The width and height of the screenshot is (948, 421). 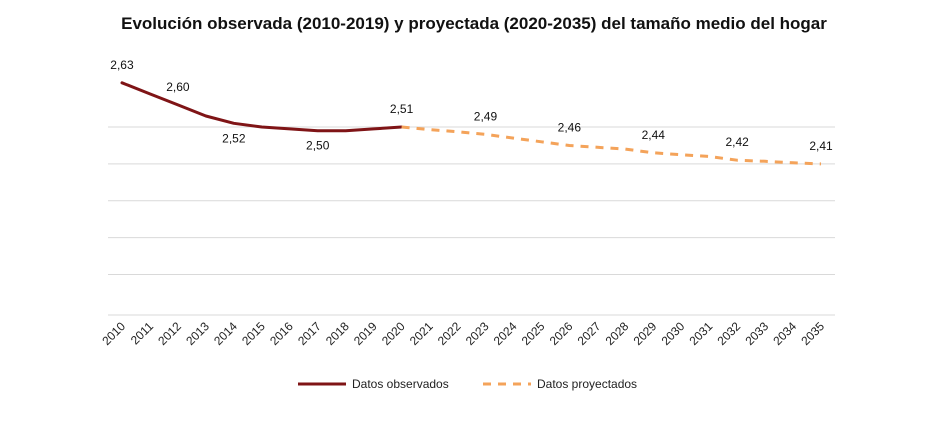 What do you see at coordinates (225, 333) in the screenshot?
I see `x-tick-label: 2014` at bounding box center [225, 333].